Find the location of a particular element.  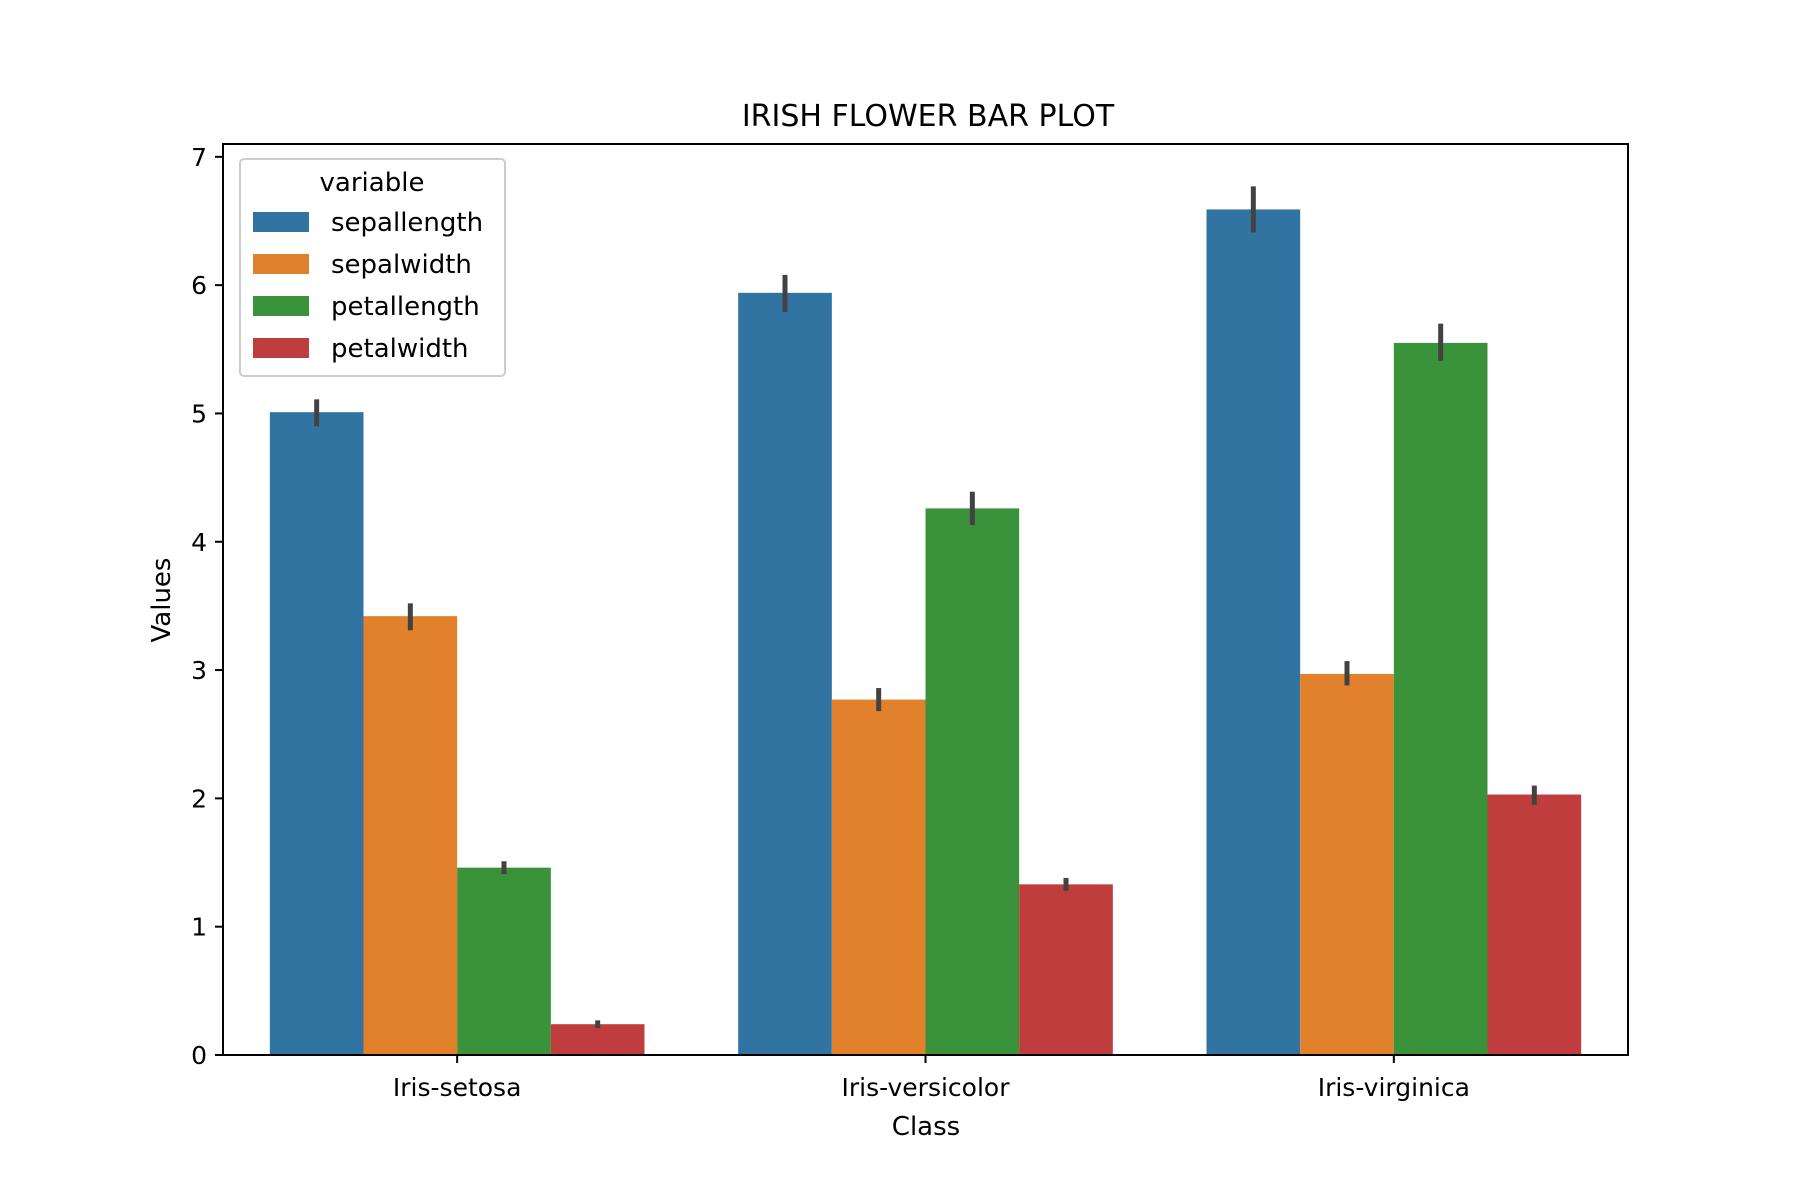

legend-label-sepallength: sepallength is located at coordinates (407, 223).